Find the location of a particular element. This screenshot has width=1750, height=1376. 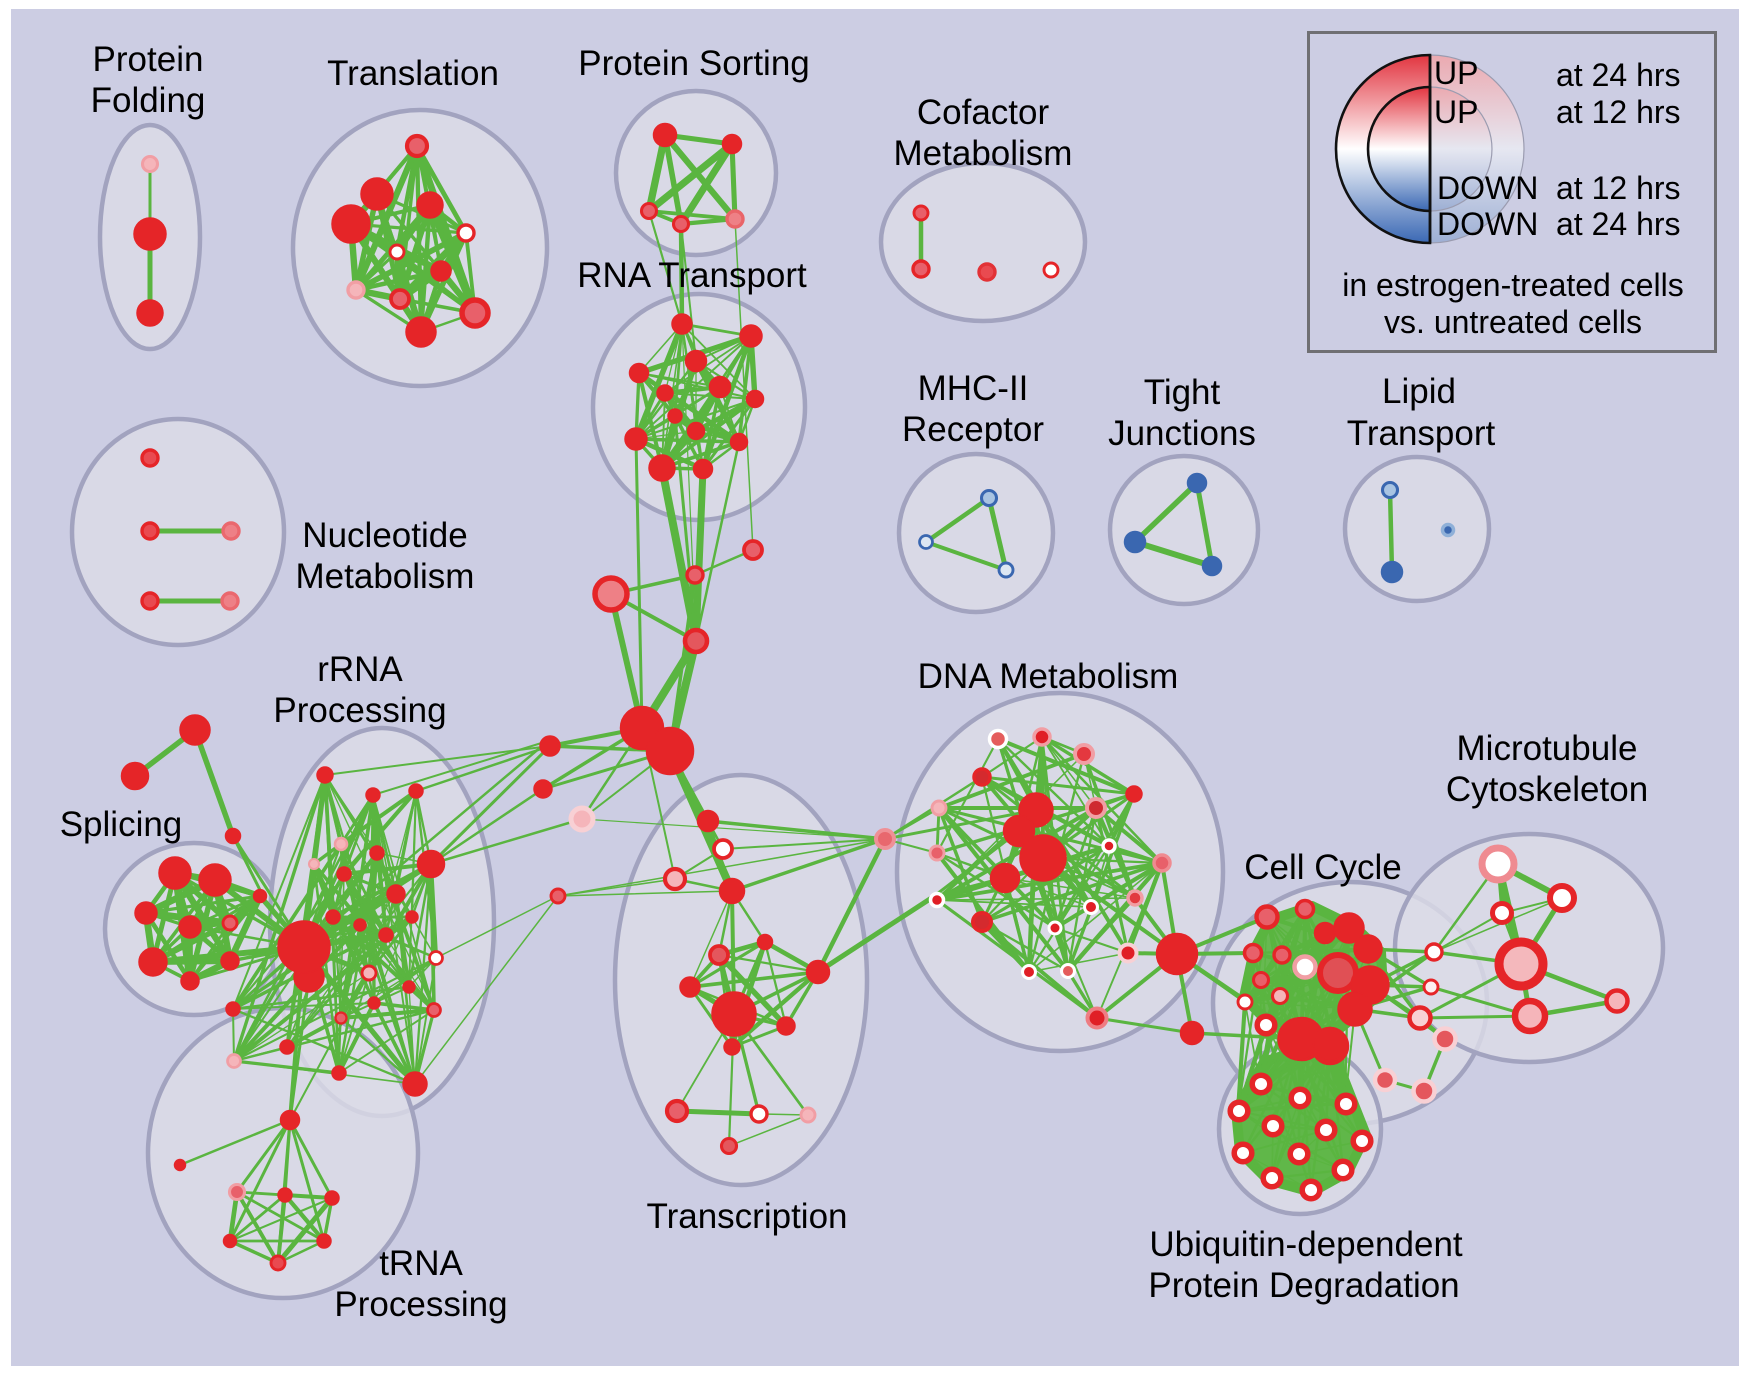

svg-text: in estrogen-treated cells is located at coordinates (1513, 285).